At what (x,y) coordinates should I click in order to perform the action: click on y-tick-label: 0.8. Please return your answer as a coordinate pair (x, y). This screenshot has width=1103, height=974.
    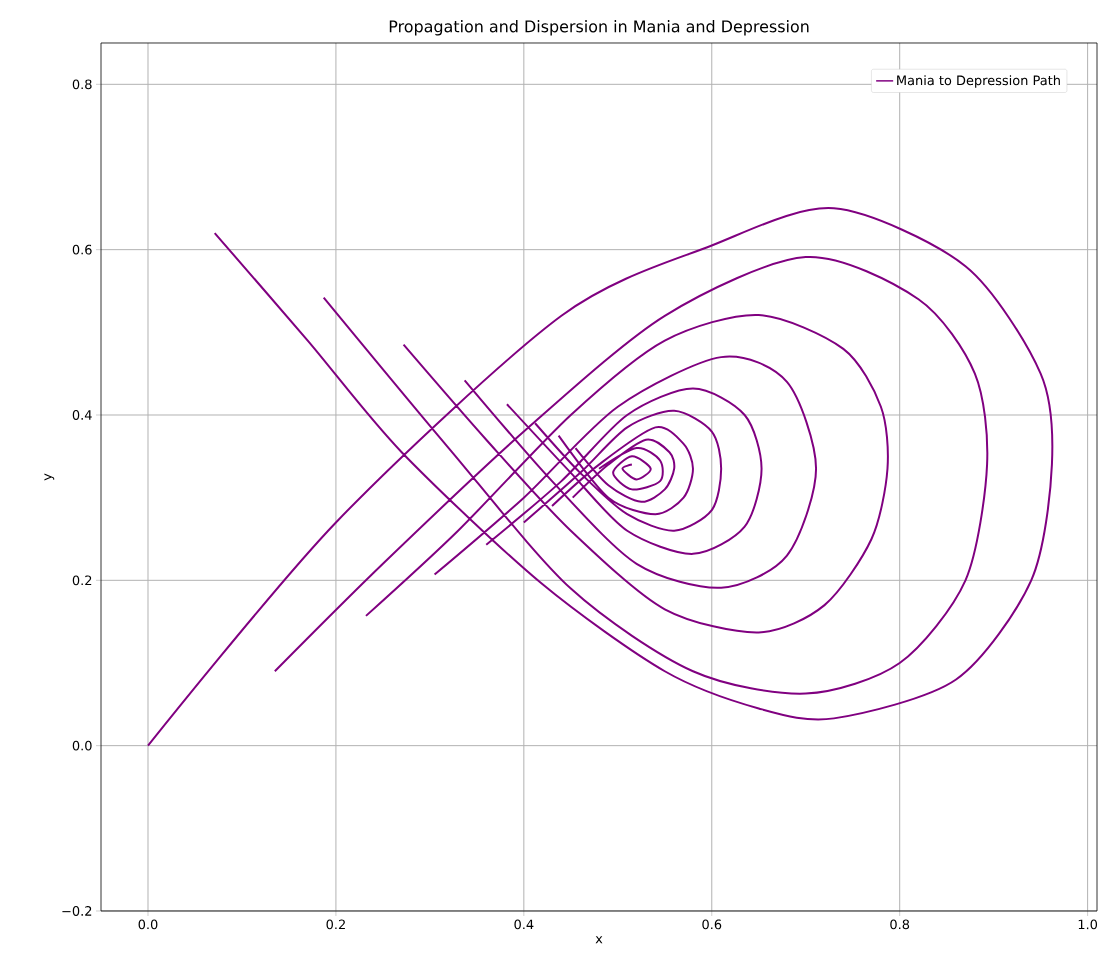
    Looking at the image, I should click on (82, 84).